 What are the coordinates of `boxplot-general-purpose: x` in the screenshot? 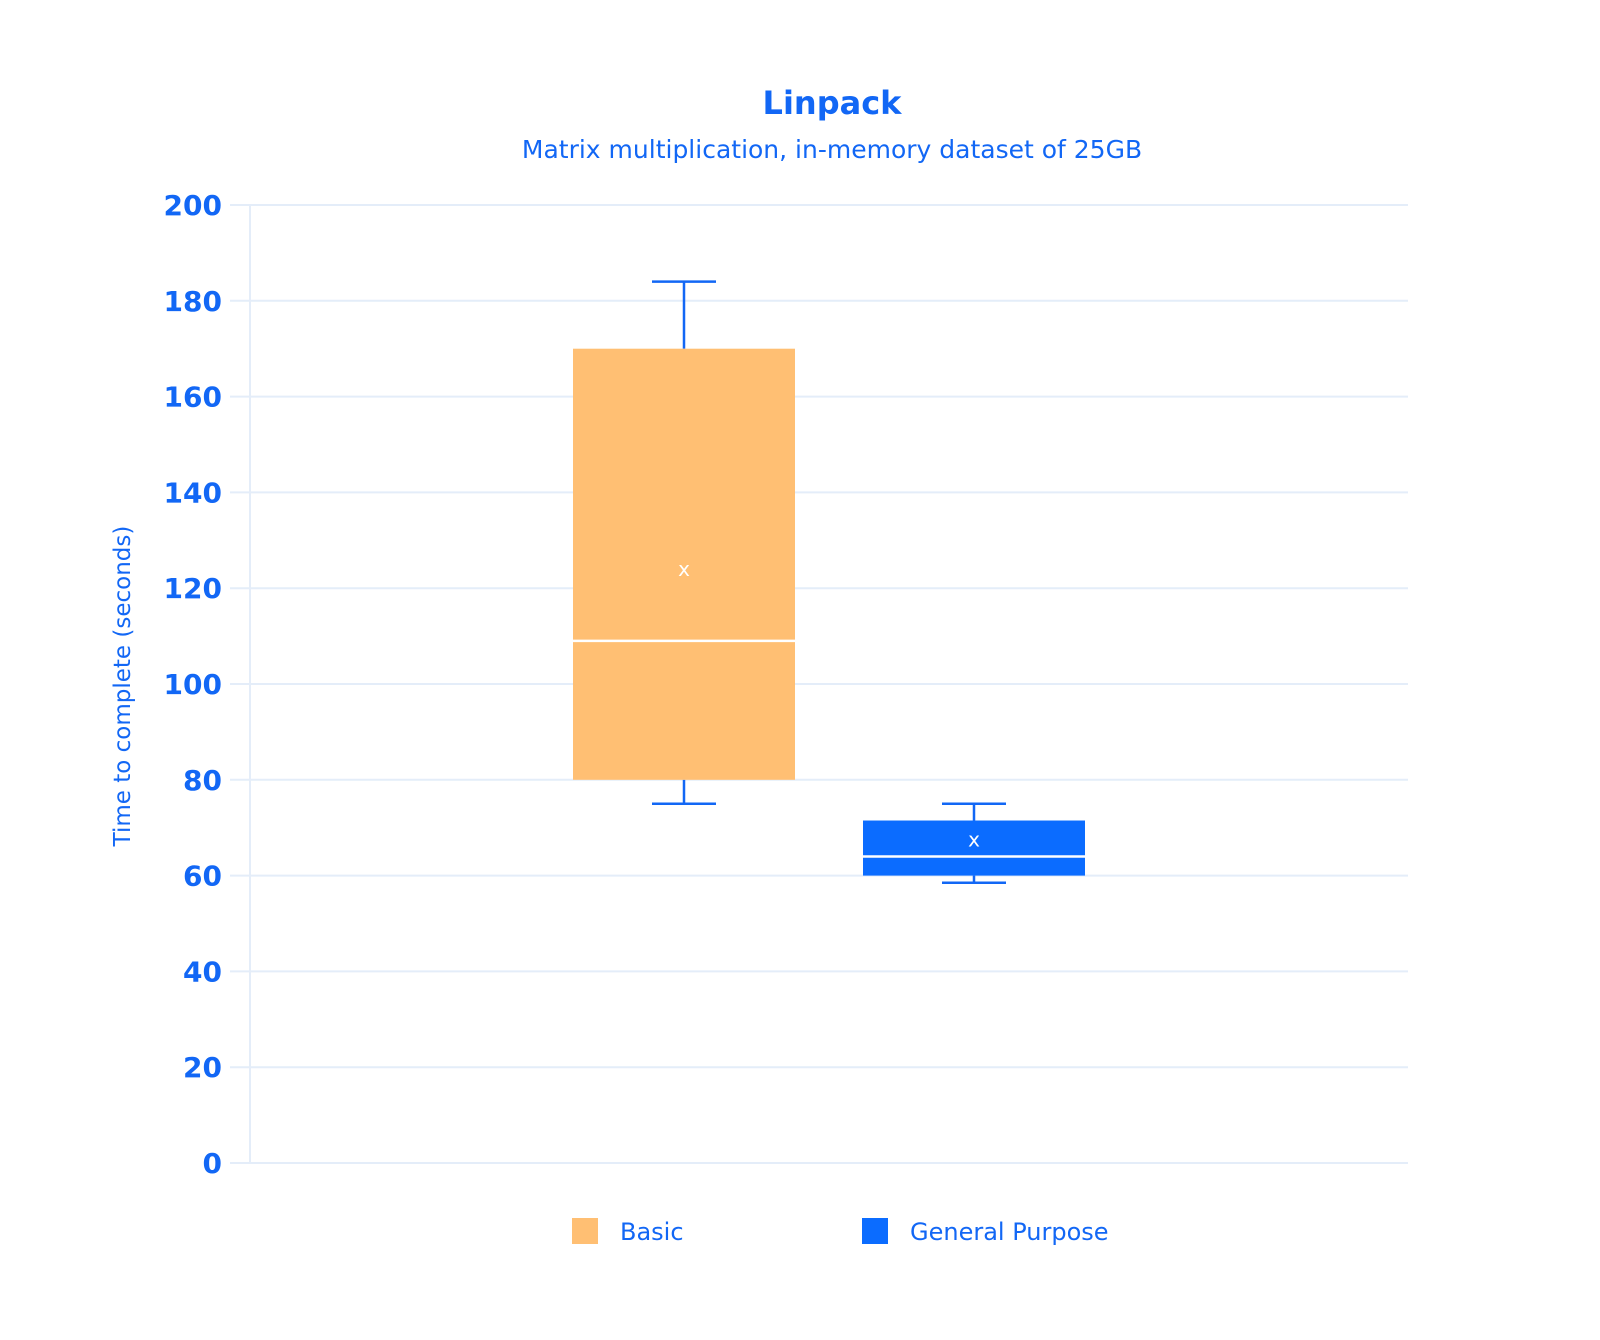 It's located at (974, 843).